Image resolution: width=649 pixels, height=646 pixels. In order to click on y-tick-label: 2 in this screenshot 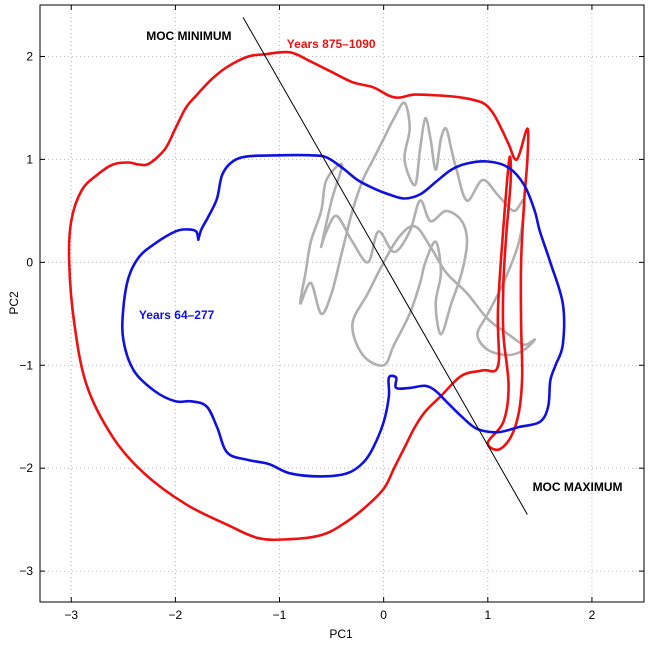, I will do `click(29, 56)`.